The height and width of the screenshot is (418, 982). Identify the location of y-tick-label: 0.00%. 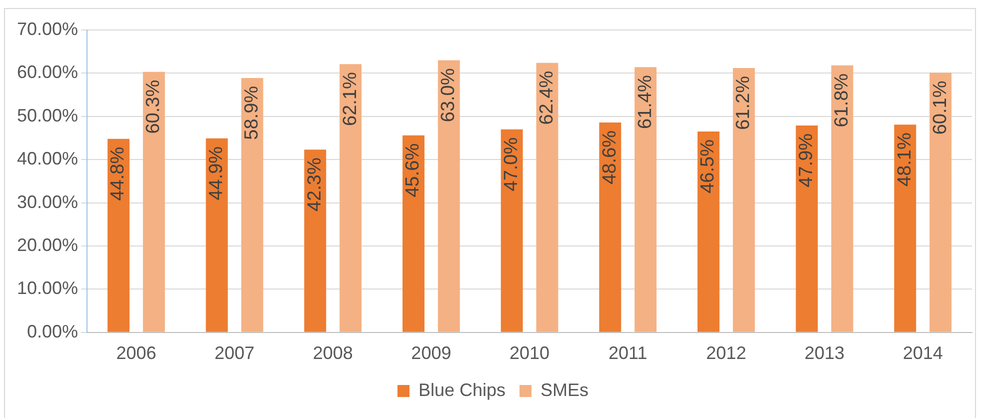
(52, 331).